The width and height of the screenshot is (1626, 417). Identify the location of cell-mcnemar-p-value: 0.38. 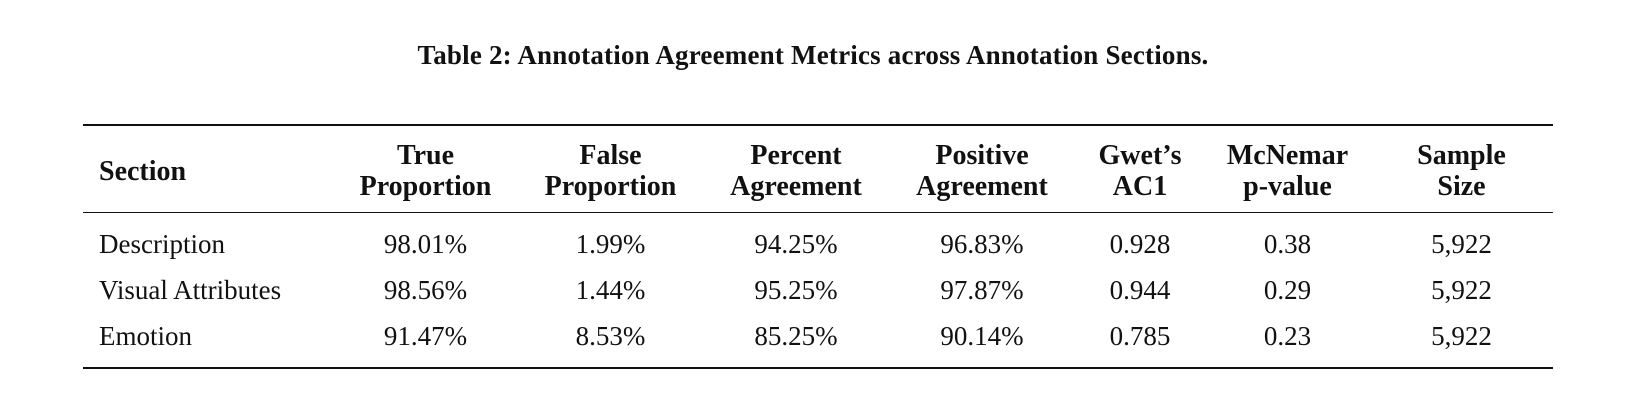
(1287, 243).